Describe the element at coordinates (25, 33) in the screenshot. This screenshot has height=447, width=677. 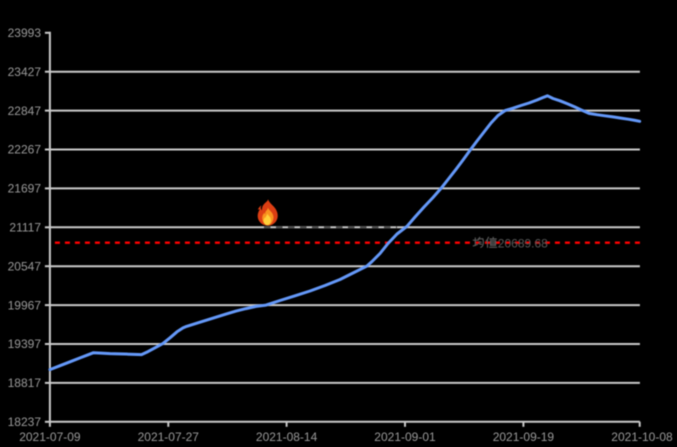
I see `svg-text: 23993` at that location.